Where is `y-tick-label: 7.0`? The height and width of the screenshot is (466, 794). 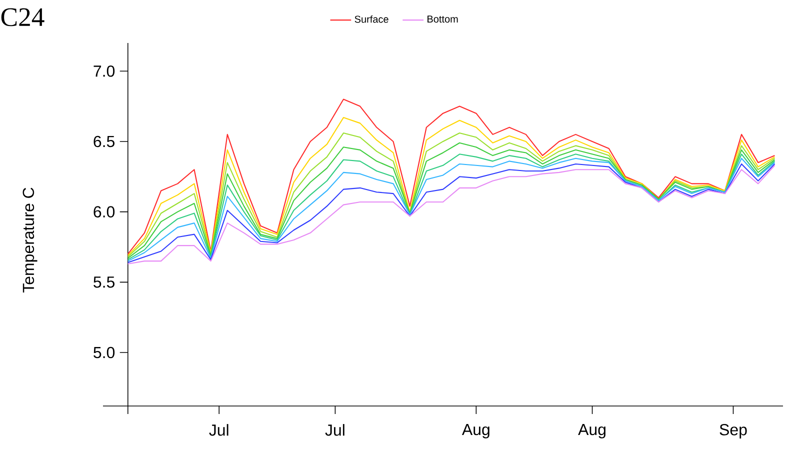
y-tick-label: 7.0 is located at coordinates (104, 71).